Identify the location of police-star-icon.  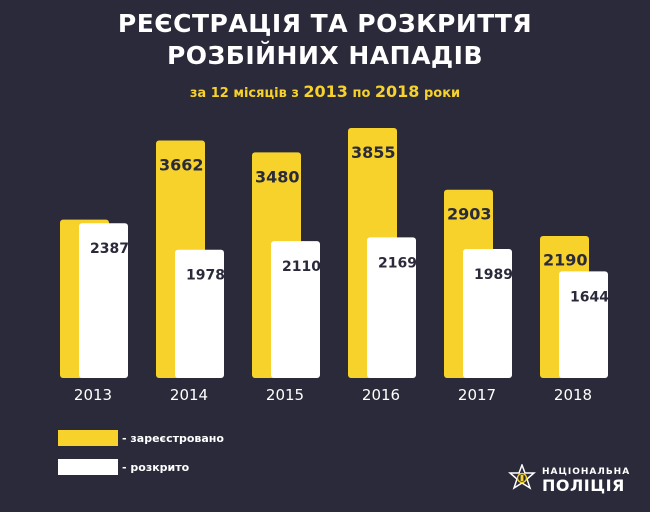
(522, 476).